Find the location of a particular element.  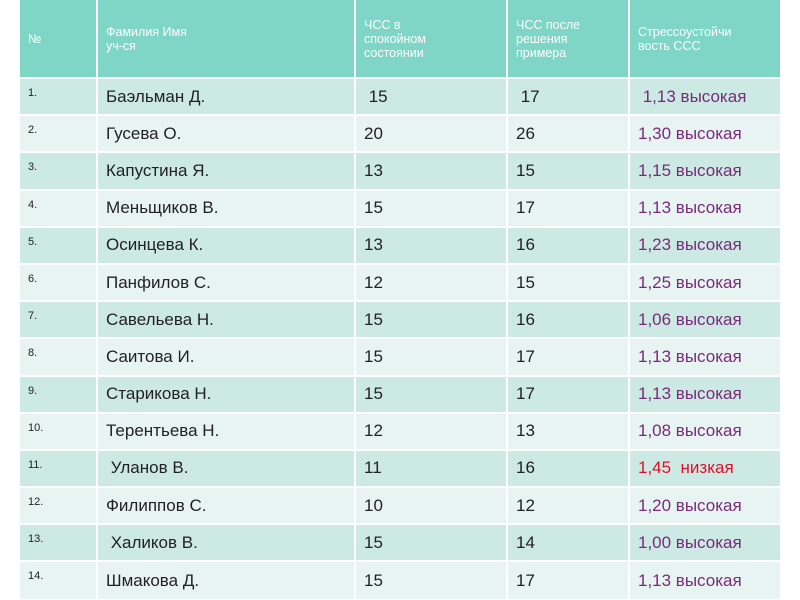

cell-number: 4. is located at coordinates (59, 208).